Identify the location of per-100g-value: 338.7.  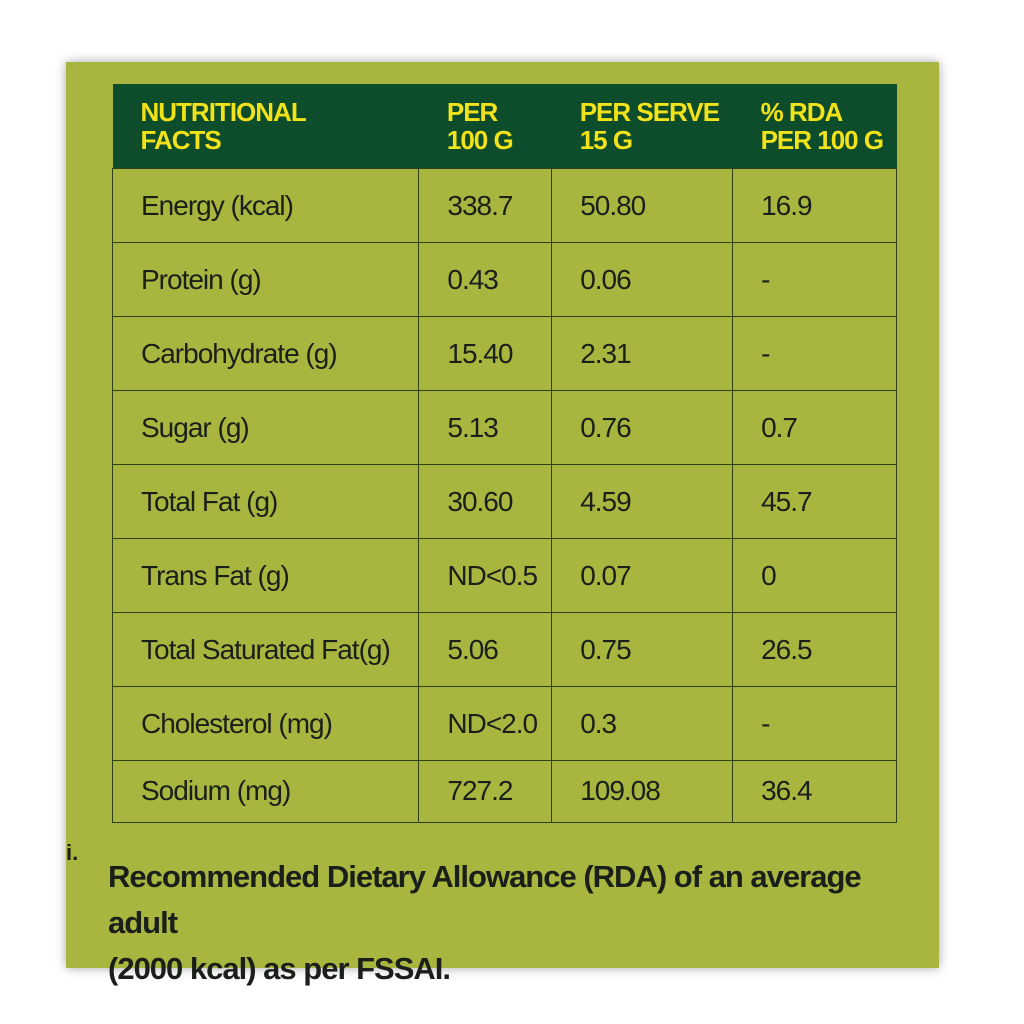
(485, 205).